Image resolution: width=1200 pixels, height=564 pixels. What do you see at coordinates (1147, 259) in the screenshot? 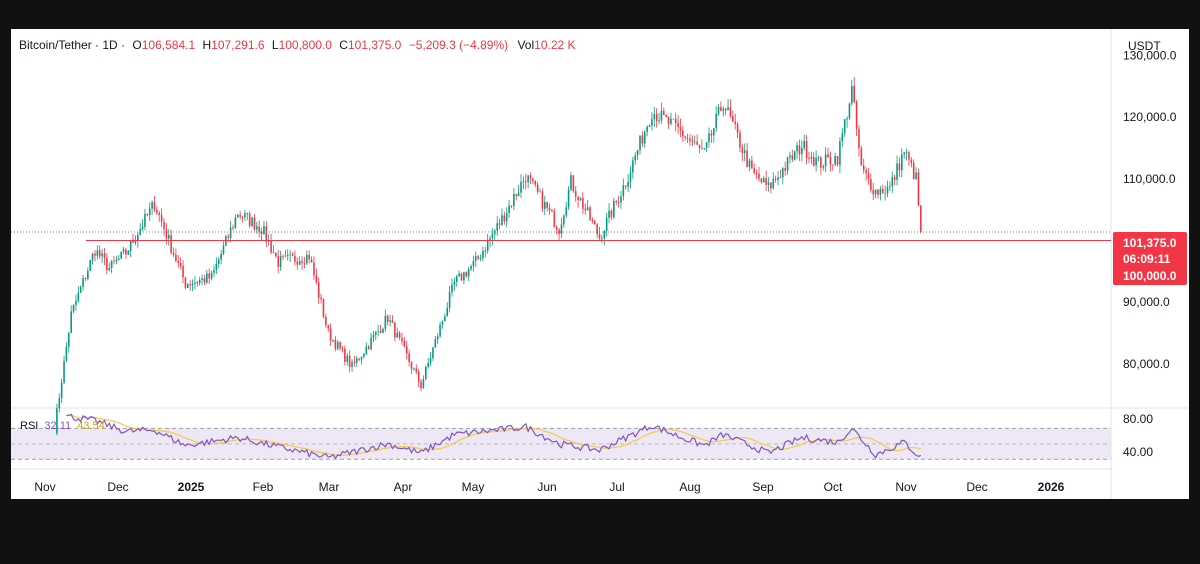
I see `candle-countdown: 06:09:11` at bounding box center [1147, 259].